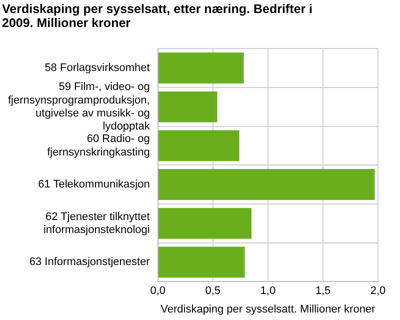  Describe the element at coordinates (98, 145) in the screenshot. I see `y-tick-label: 60 Radio- og fjernsynskringkasting` at that location.